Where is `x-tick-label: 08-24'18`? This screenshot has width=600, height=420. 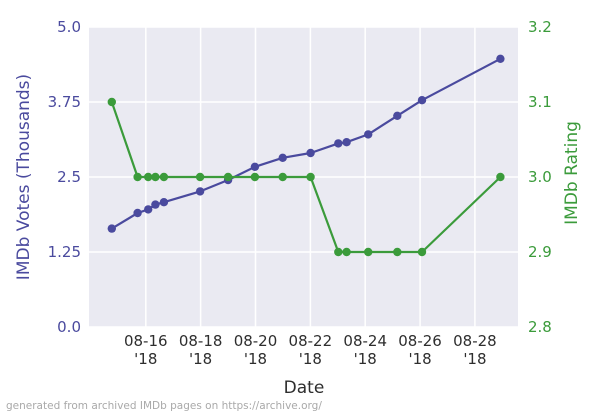
x-tick-label: 08-24'18 is located at coordinates (365, 350).